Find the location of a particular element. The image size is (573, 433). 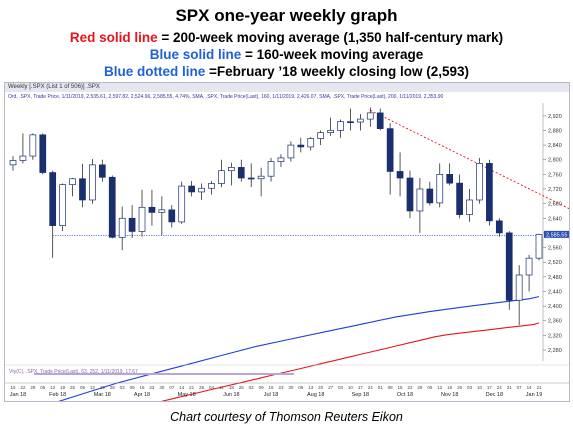

legend-text: =February ’18 weekly closing low (2,593) is located at coordinates (337, 71).